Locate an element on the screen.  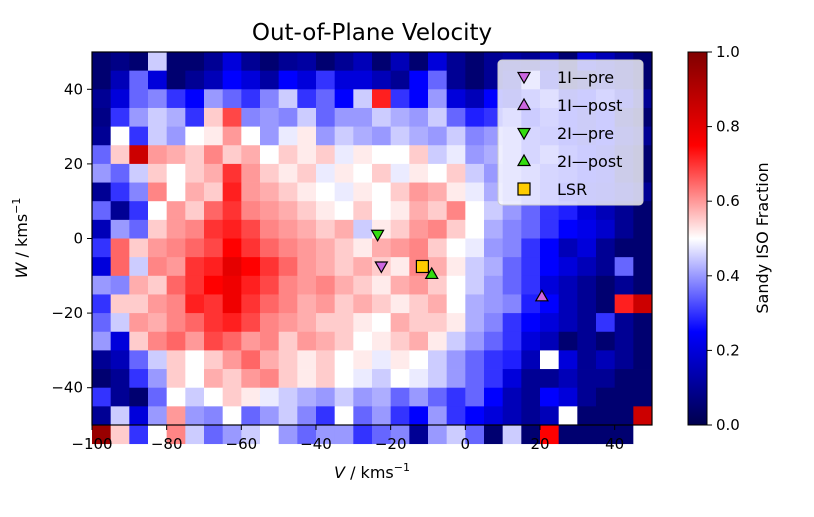
x-tick-label: −20 is located at coordinates (391, 444).